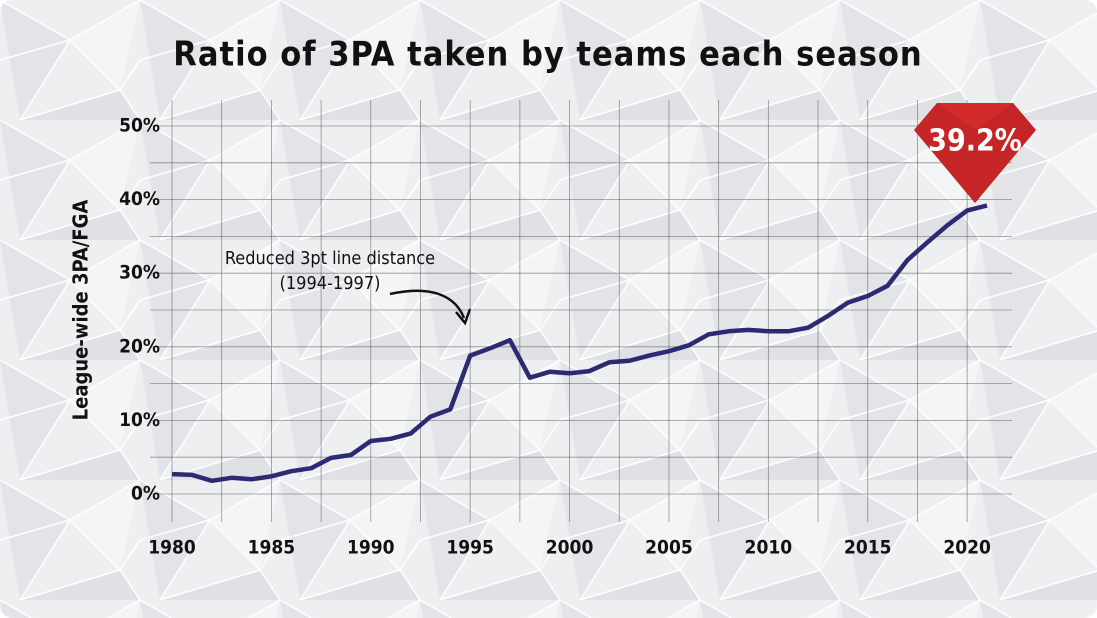 The width and height of the screenshot is (1097, 618). What do you see at coordinates (547, 55) in the screenshot?
I see `chart-title: Ratio of 3PA taken by teams each season` at bounding box center [547, 55].